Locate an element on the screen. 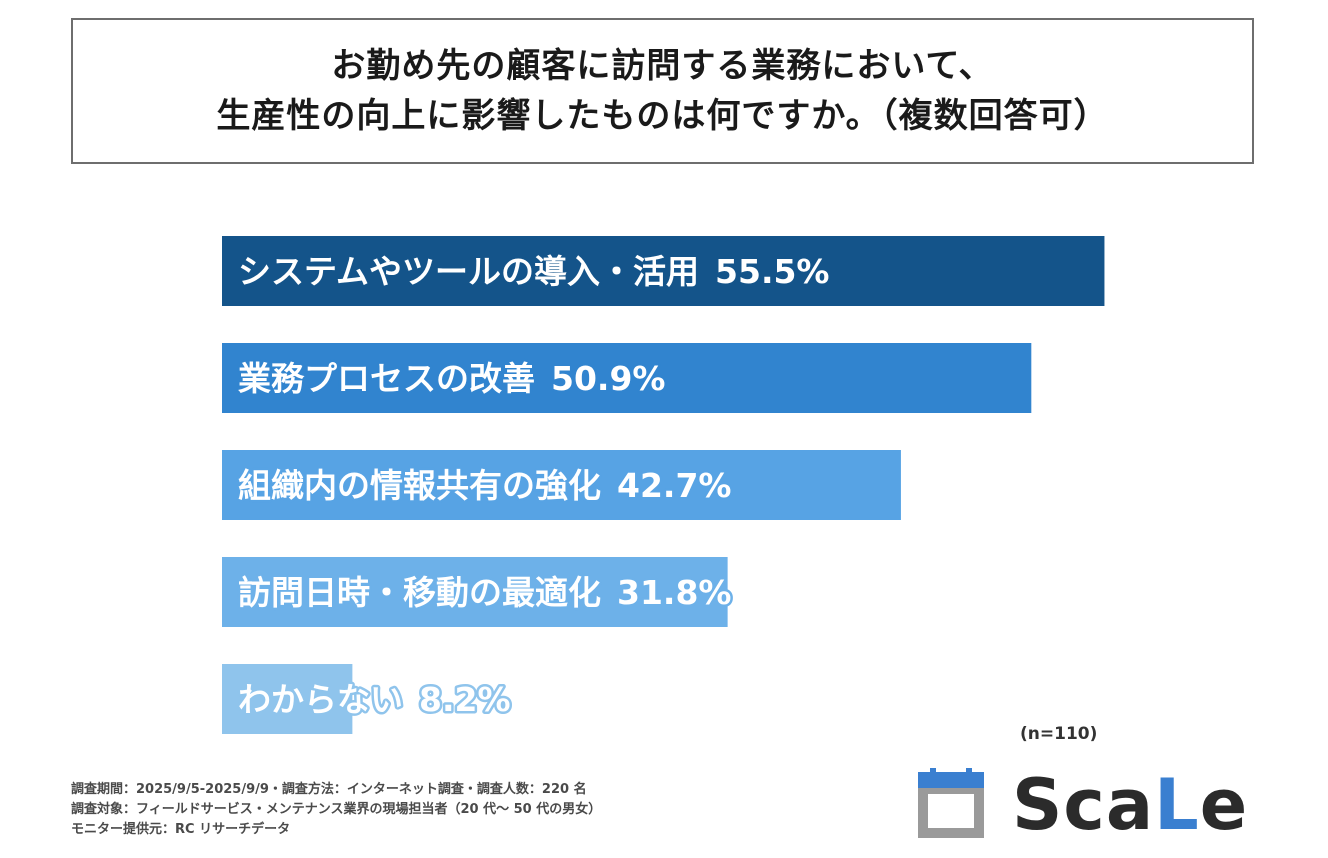  value-label-5: 8.2% is located at coordinates (465, 699).